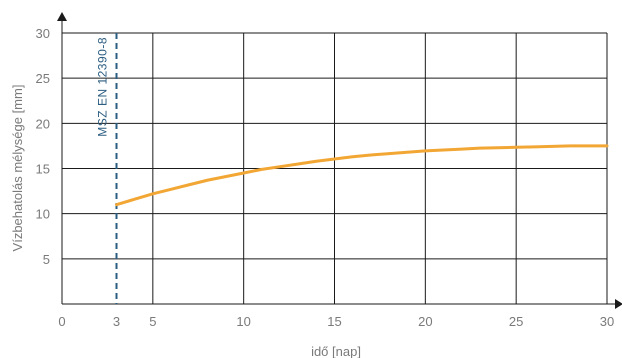 Image resolution: width=622 pixels, height=358 pixels. What do you see at coordinates (43, 214) in the screenshot?
I see `y-tick-label-10: 10` at bounding box center [43, 214].